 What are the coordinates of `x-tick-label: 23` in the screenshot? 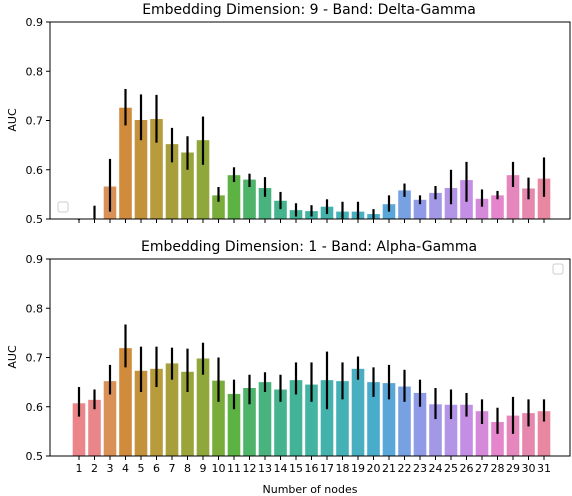 It's located at (420, 468).